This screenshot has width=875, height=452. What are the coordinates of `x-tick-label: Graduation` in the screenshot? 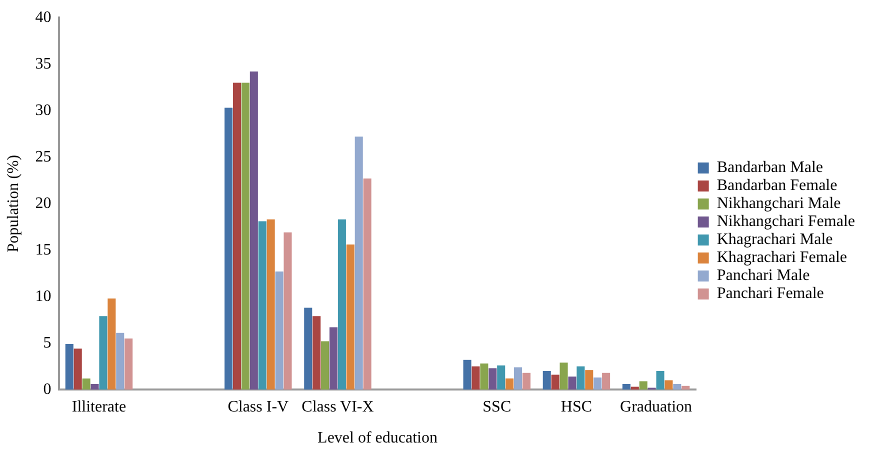 It's located at (656, 407).